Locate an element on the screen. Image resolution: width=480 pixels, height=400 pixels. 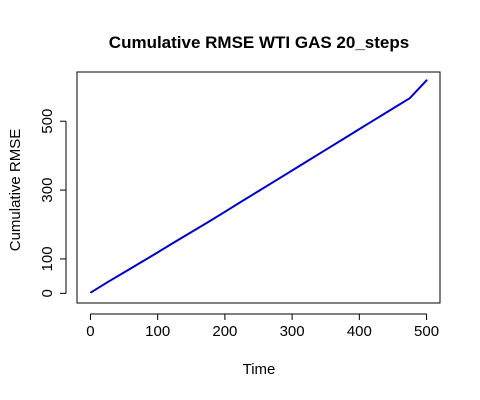
x-tick-label: 200 is located at coordinates (224, 331).